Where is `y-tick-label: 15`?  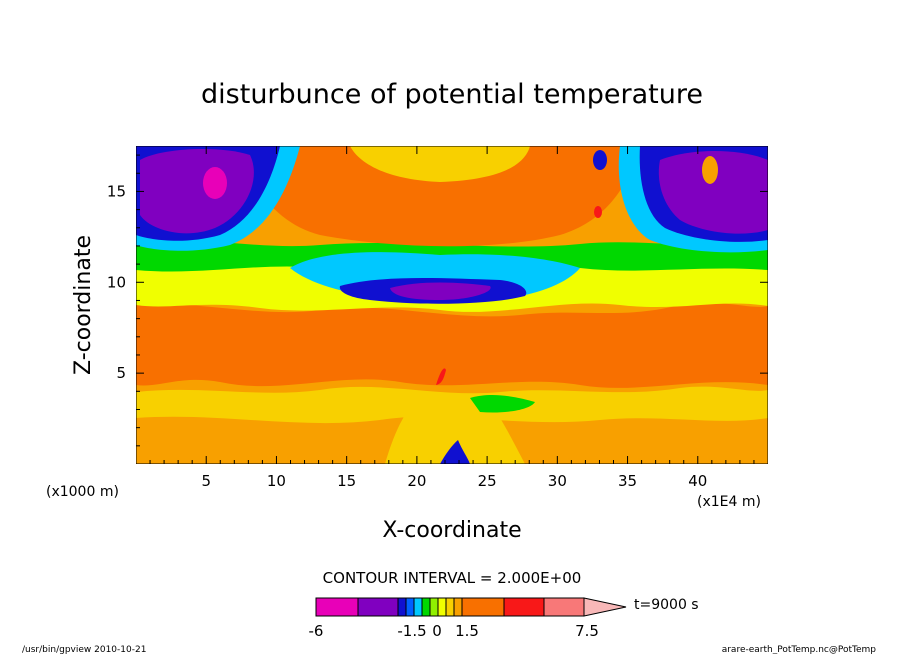
y-tick-label: 15 is located at coordinates (116, 191).